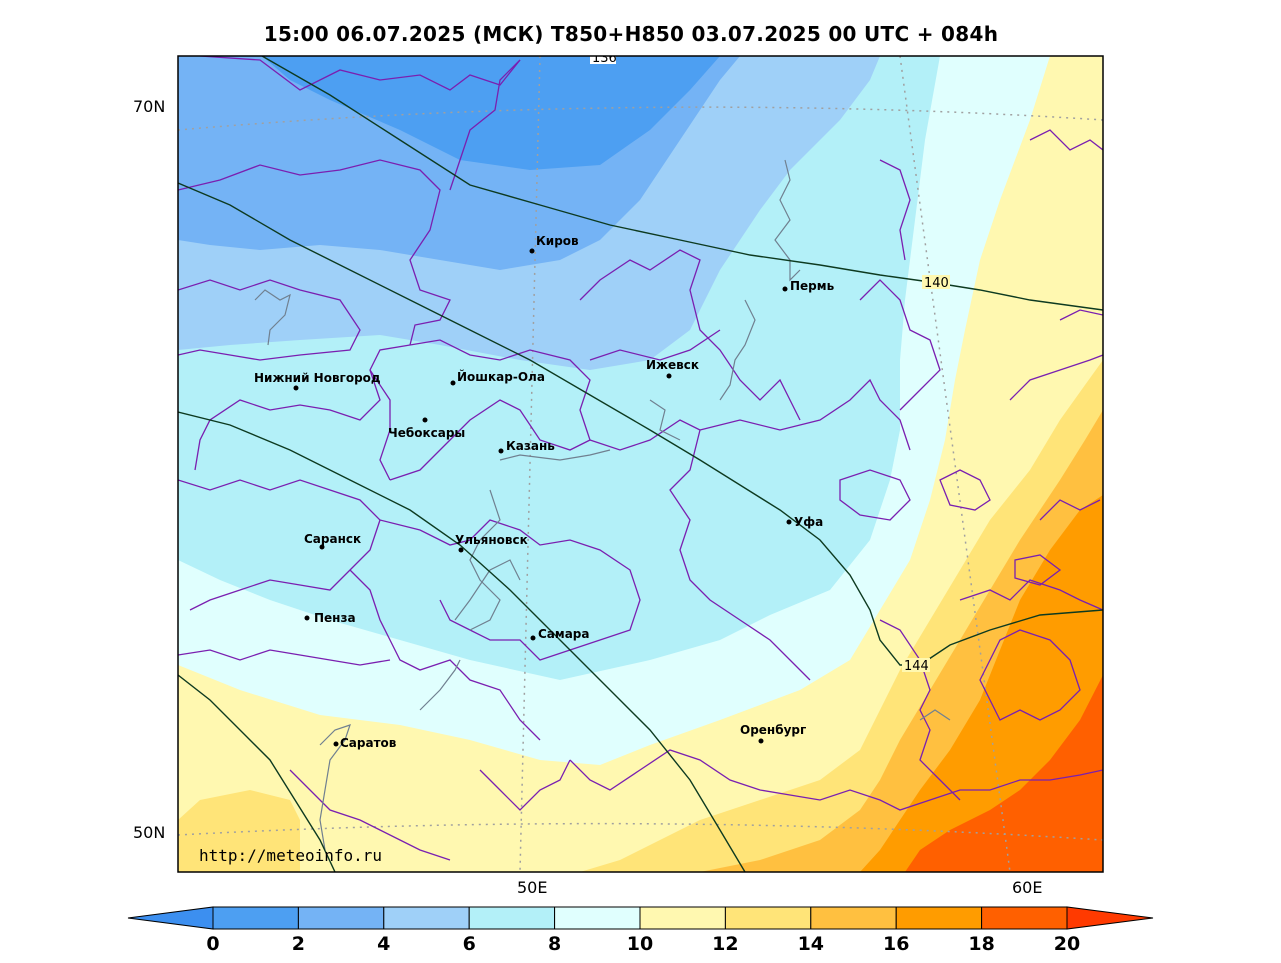  I want to click on city-dot-saratov, so click(336, 744).